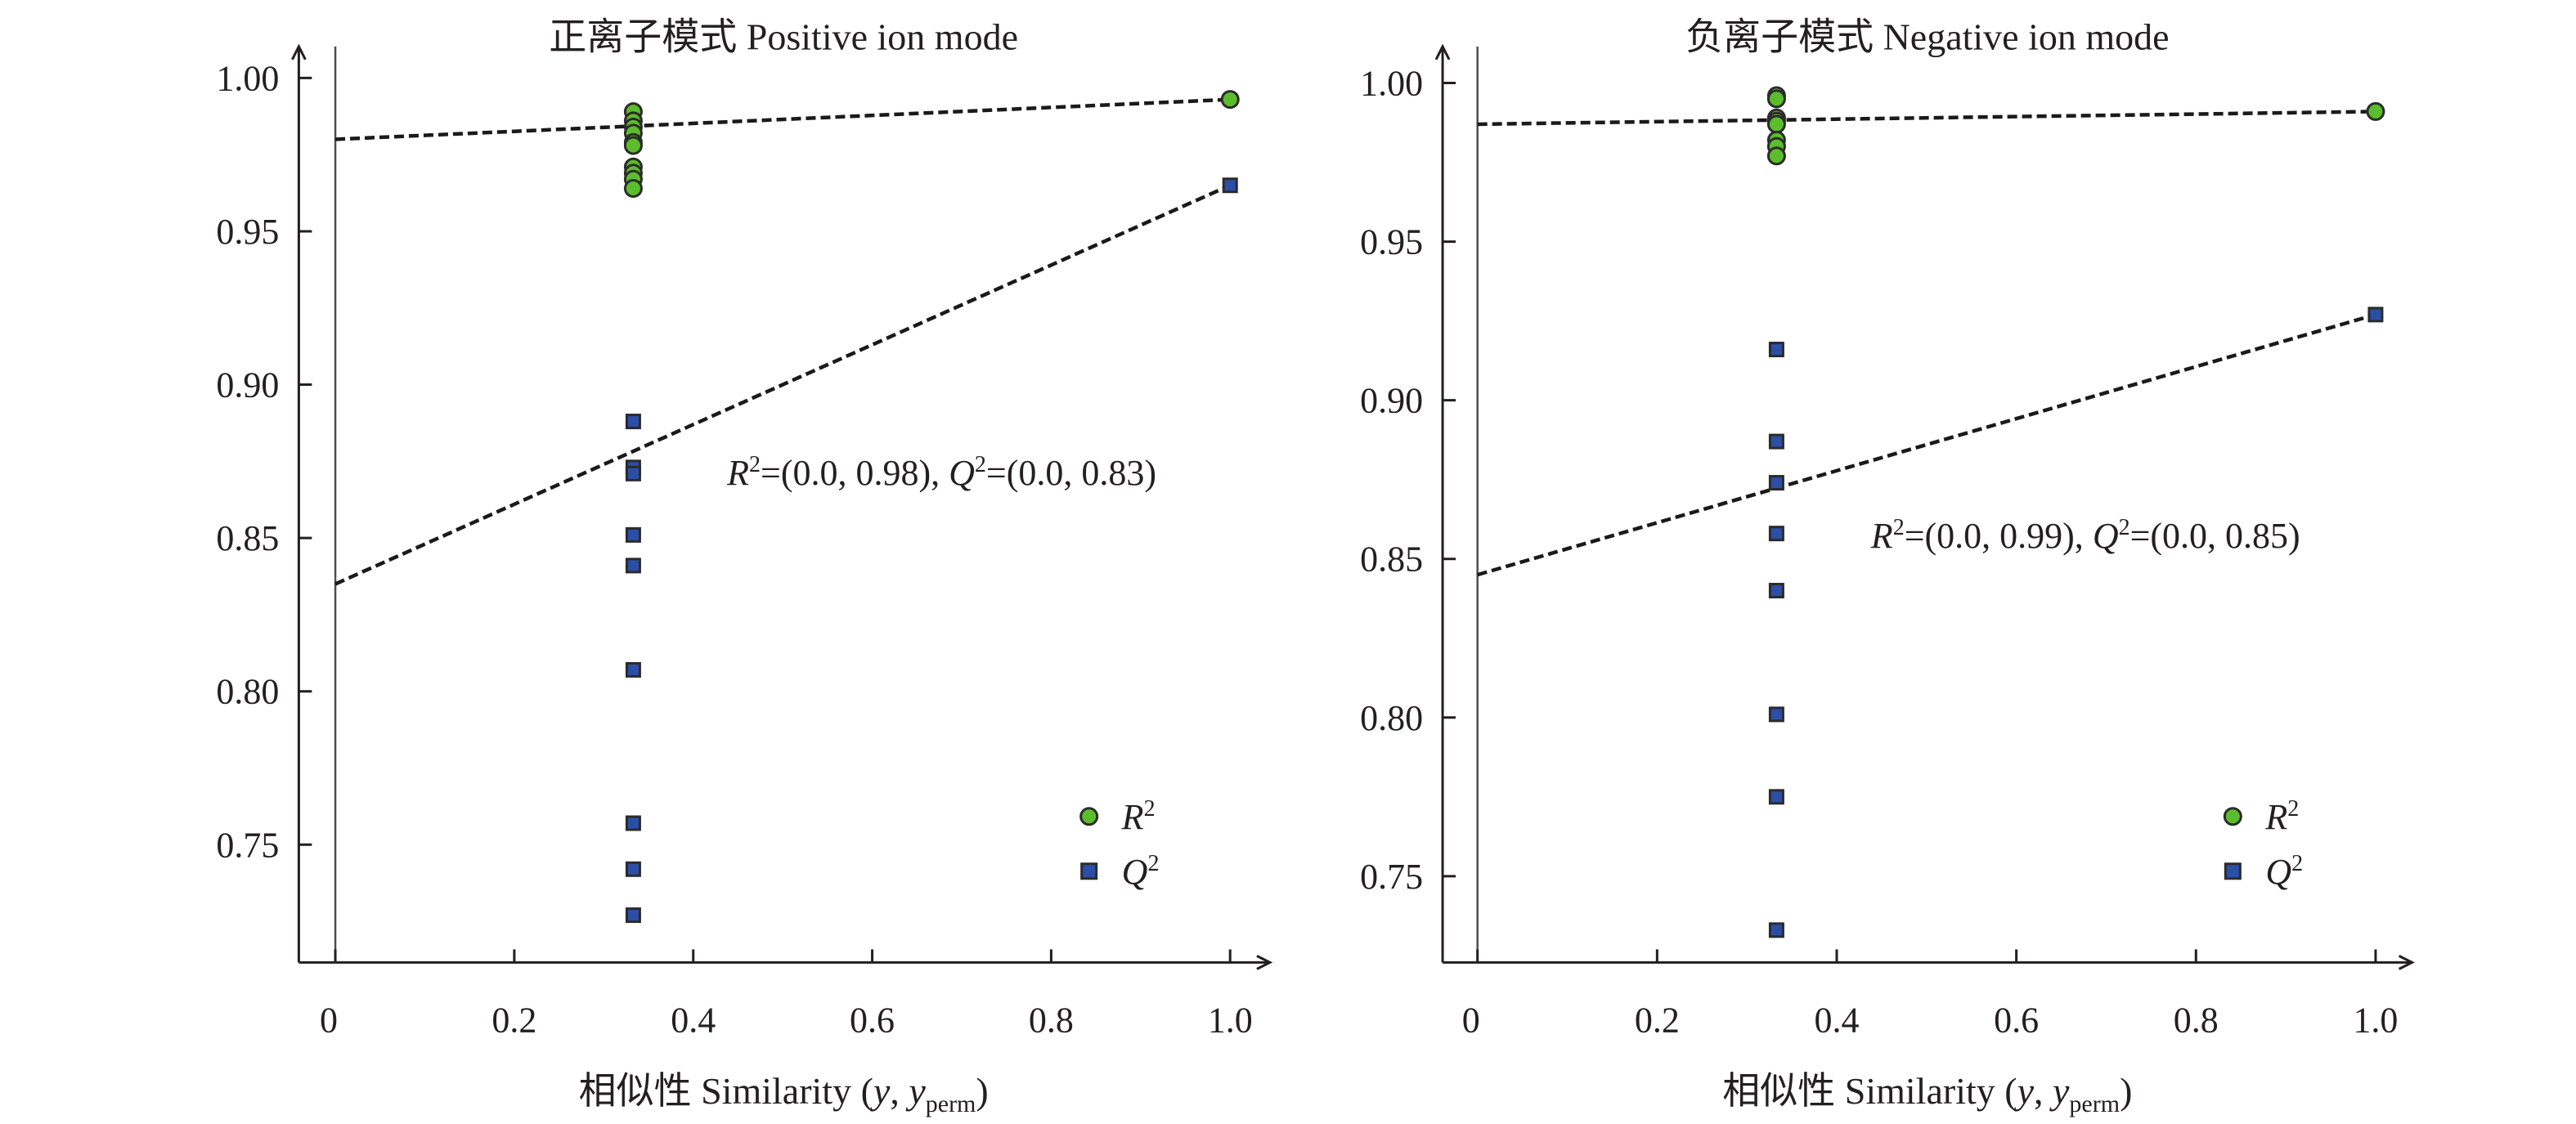 This screenshot has width=2576, height=1124. I want to click on fit-annotation: R2=(0.0, 0.98), Q2=(0.0, 0.83), so click(941, 472).